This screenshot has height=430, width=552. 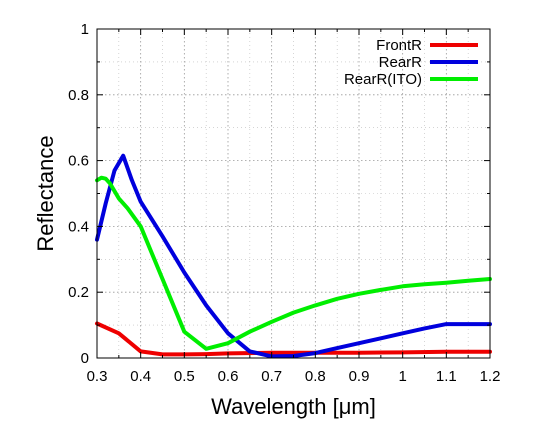 What do you see at coordinates (45, 193) in the screenshot?
I see `y-axis-title: Reflectance` at bounding box center [45, 193].